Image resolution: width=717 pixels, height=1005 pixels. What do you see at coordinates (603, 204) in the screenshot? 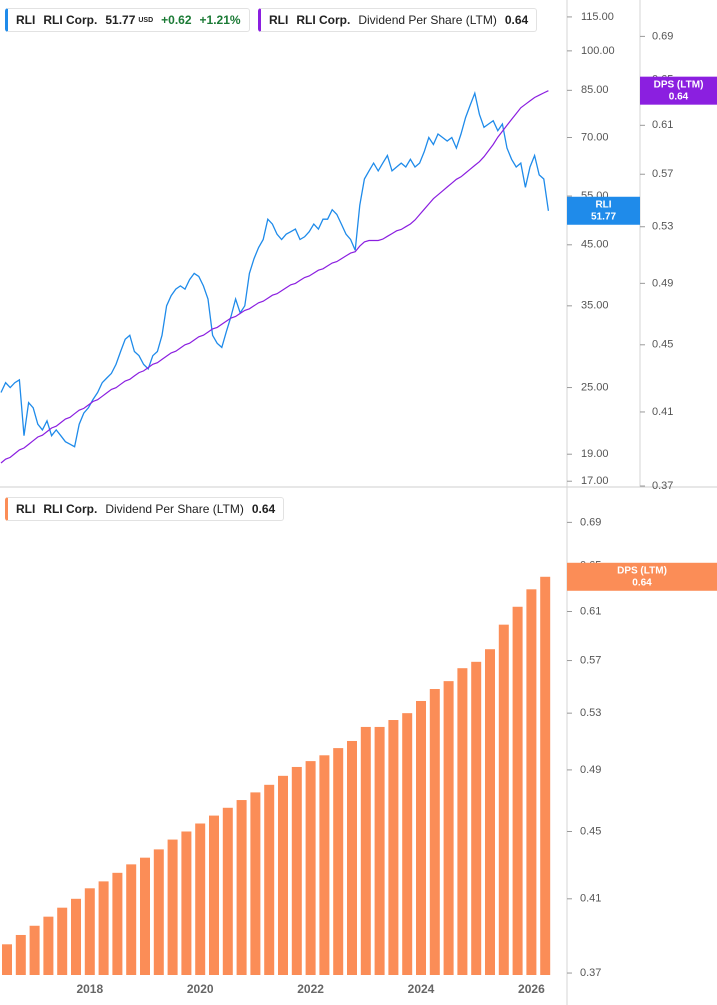
I see `end-label-name: RLI` at bounding box center [603, 204].